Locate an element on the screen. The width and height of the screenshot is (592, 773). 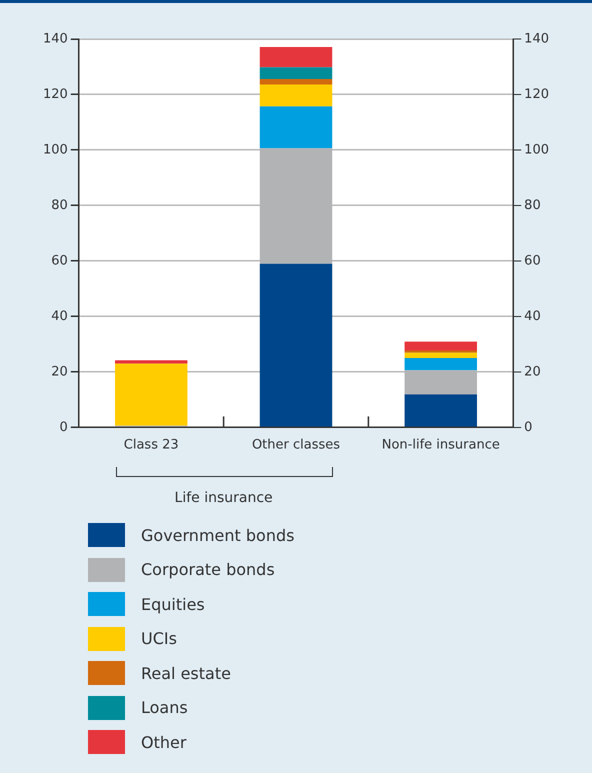
legend-label: UCIs is located at coordinates (159, 638).